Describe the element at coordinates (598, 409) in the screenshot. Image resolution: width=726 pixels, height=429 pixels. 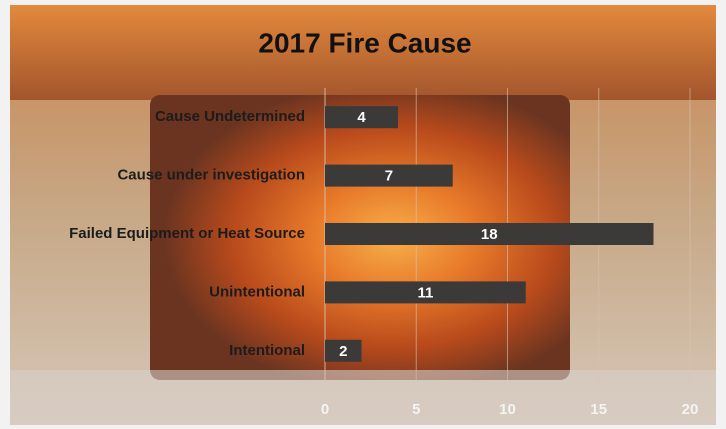
I see `x-tick-label: 15` at that location.